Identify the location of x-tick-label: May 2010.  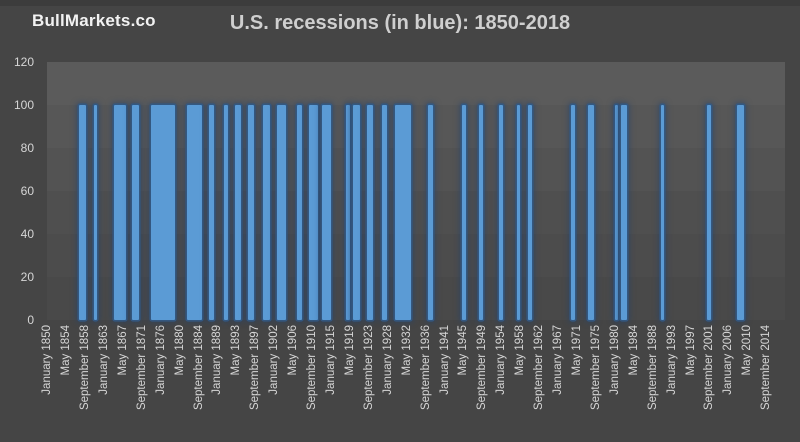
(747, 350).